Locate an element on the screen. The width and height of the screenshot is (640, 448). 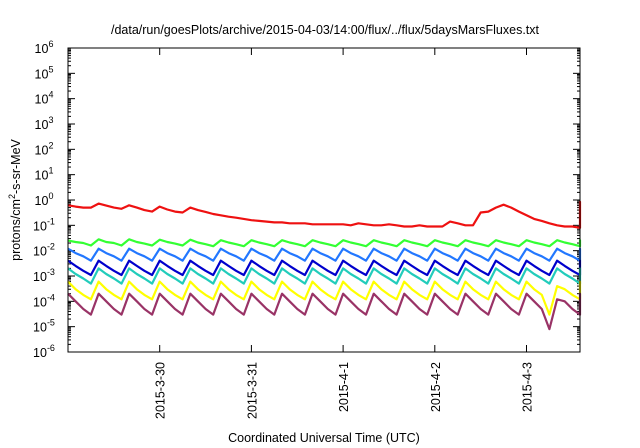
x-tick-label: 2015-3-30 is located at coordinates (161, 390).